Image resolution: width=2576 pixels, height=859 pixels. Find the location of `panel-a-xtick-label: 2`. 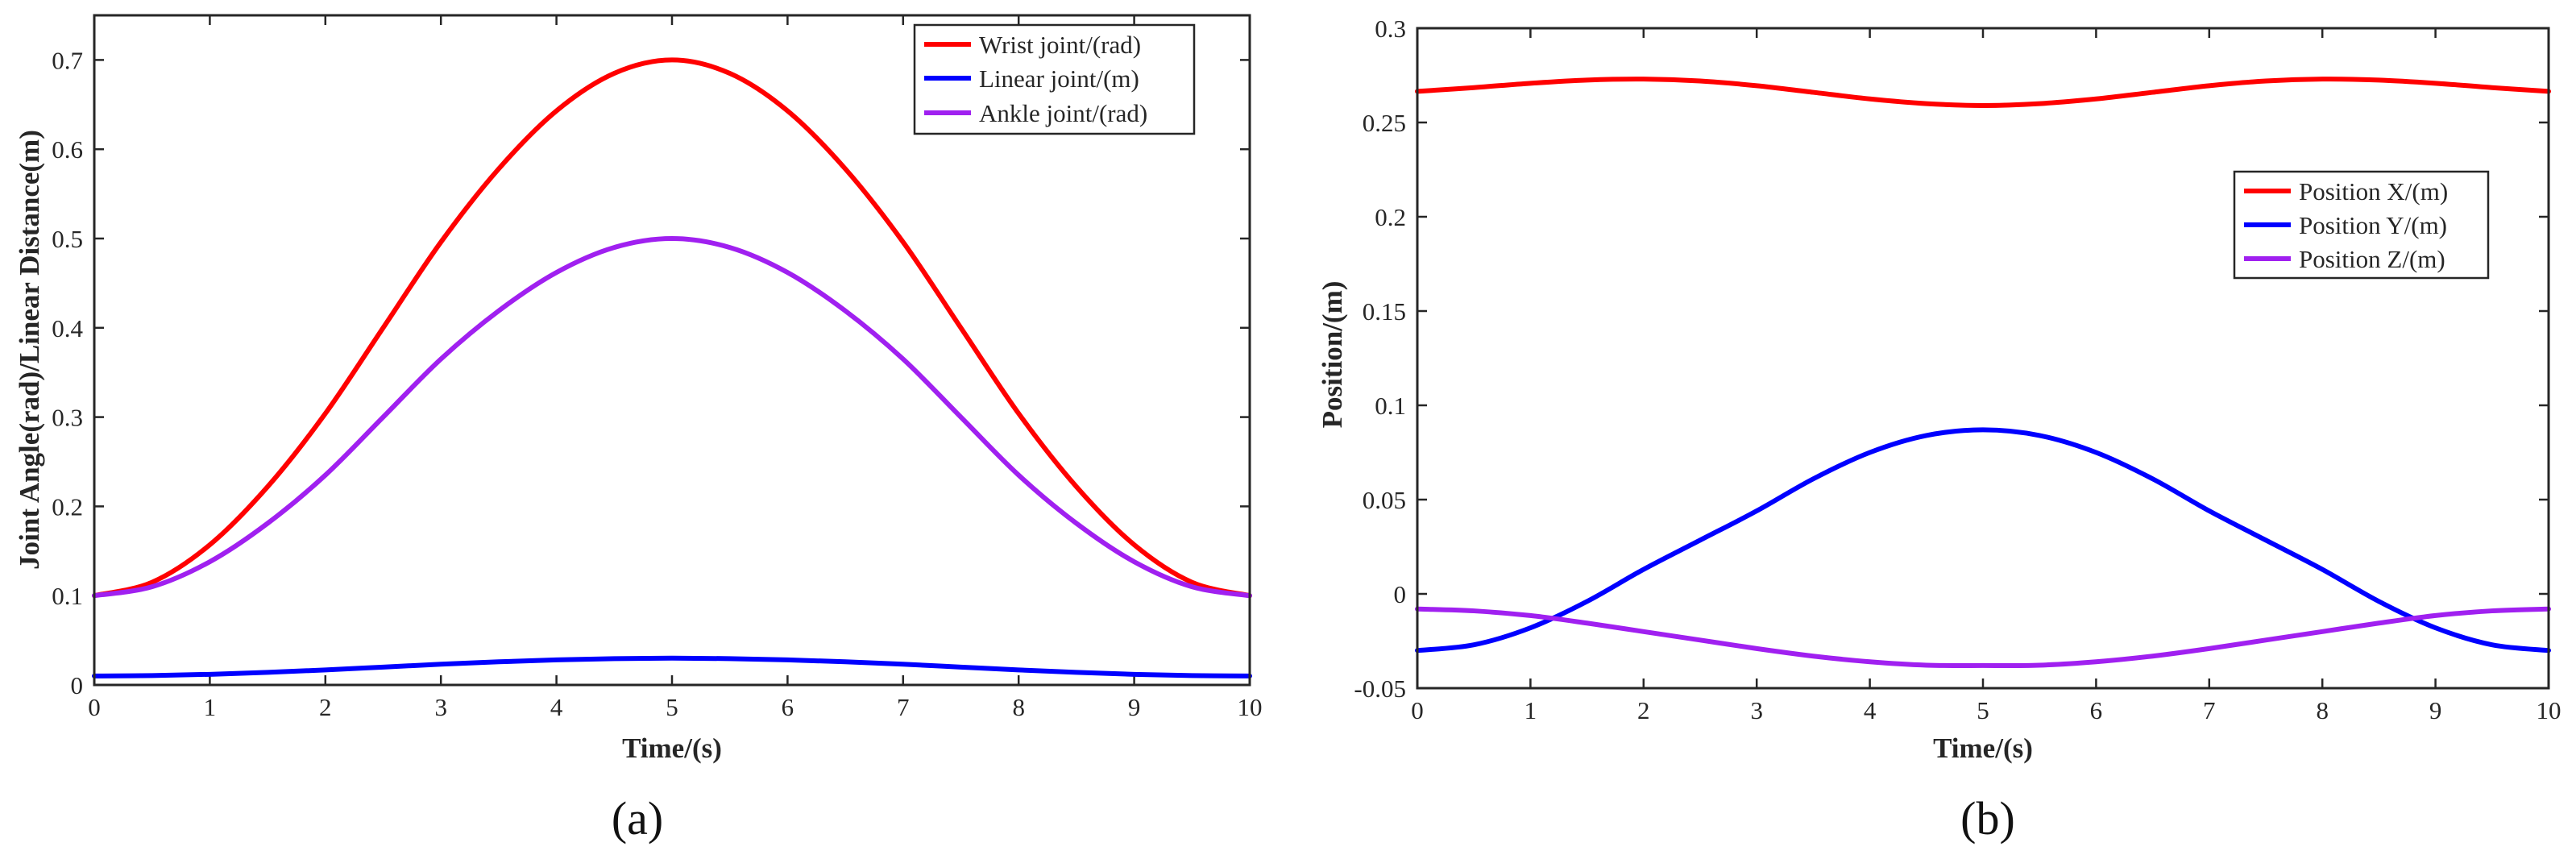

panel-a-xtick-label: 2 is located at coordinates (325, 707).